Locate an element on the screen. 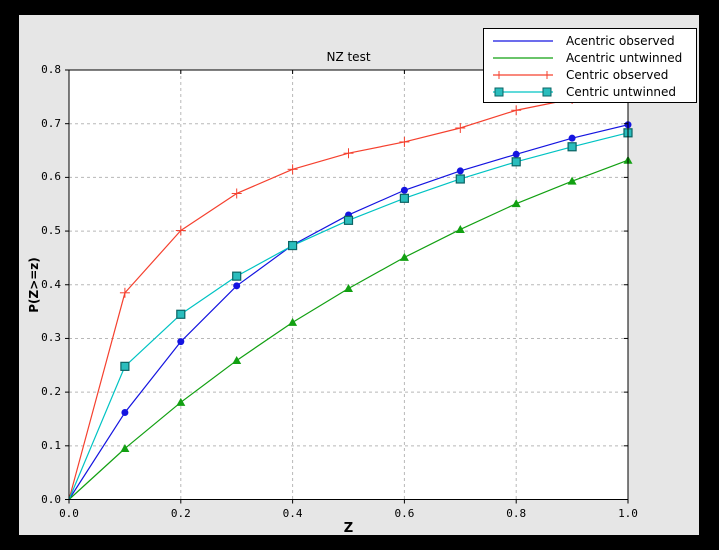 The height and width of the screenshot is (550, 719). x-tick-label: 0.6 is located at coordinates (404, 513).